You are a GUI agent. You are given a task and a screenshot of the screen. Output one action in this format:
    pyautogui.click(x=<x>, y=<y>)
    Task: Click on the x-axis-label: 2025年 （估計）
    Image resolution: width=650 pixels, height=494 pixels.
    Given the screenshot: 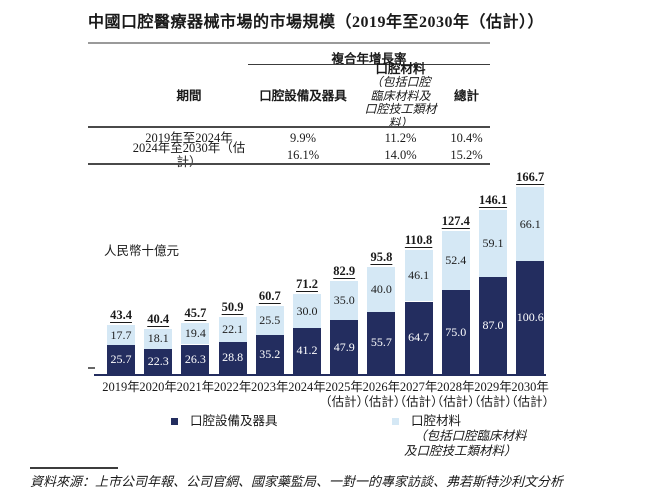 What is the action you would take?
    pyautogui.click(x=344, y=394)
    